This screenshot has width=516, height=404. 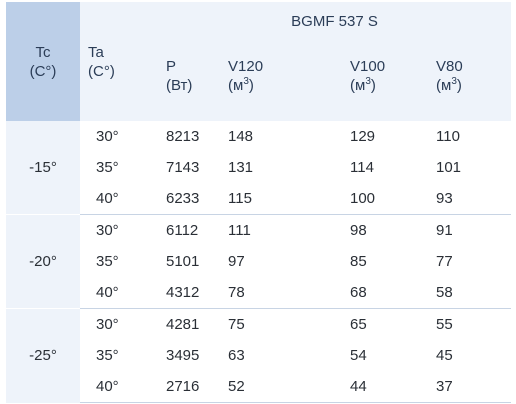 I want to click on p-cell: 4281, so click(x=190, y=324).